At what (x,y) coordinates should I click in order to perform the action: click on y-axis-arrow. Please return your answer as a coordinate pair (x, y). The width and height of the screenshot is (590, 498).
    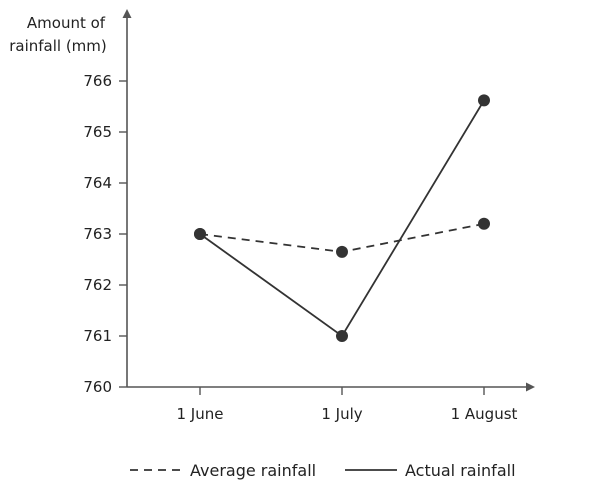
    Looking at the image, I should click on (127, 13).